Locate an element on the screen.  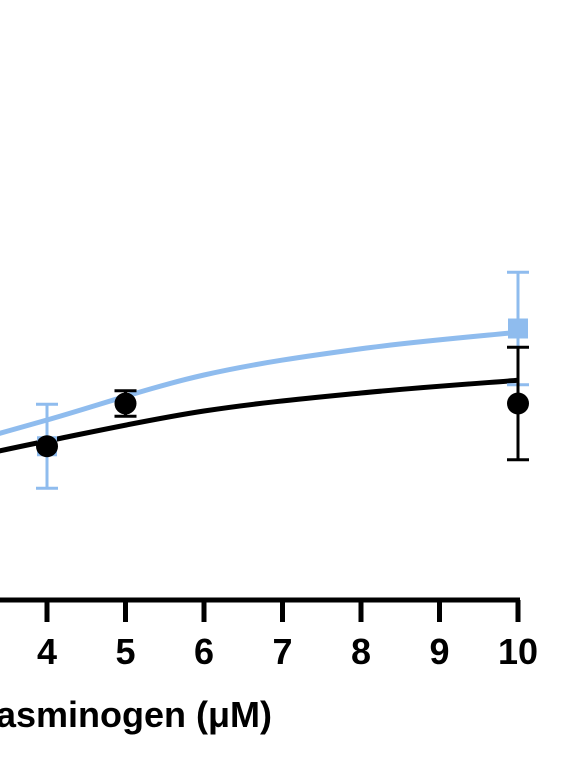
x-axis-title: asminogen (μM) is located at coordinates (136, 714).